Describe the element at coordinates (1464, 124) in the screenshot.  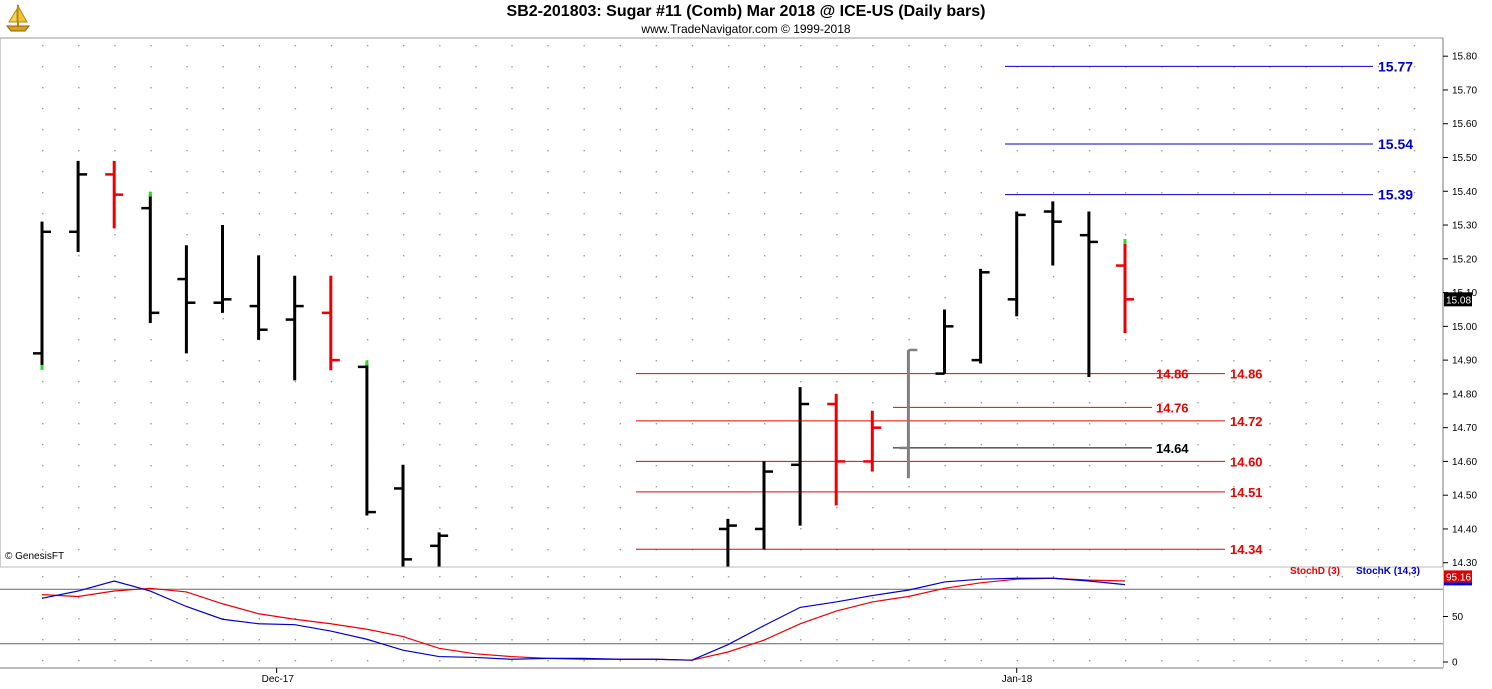
I see `price-tick-label: 15.60` at that location.